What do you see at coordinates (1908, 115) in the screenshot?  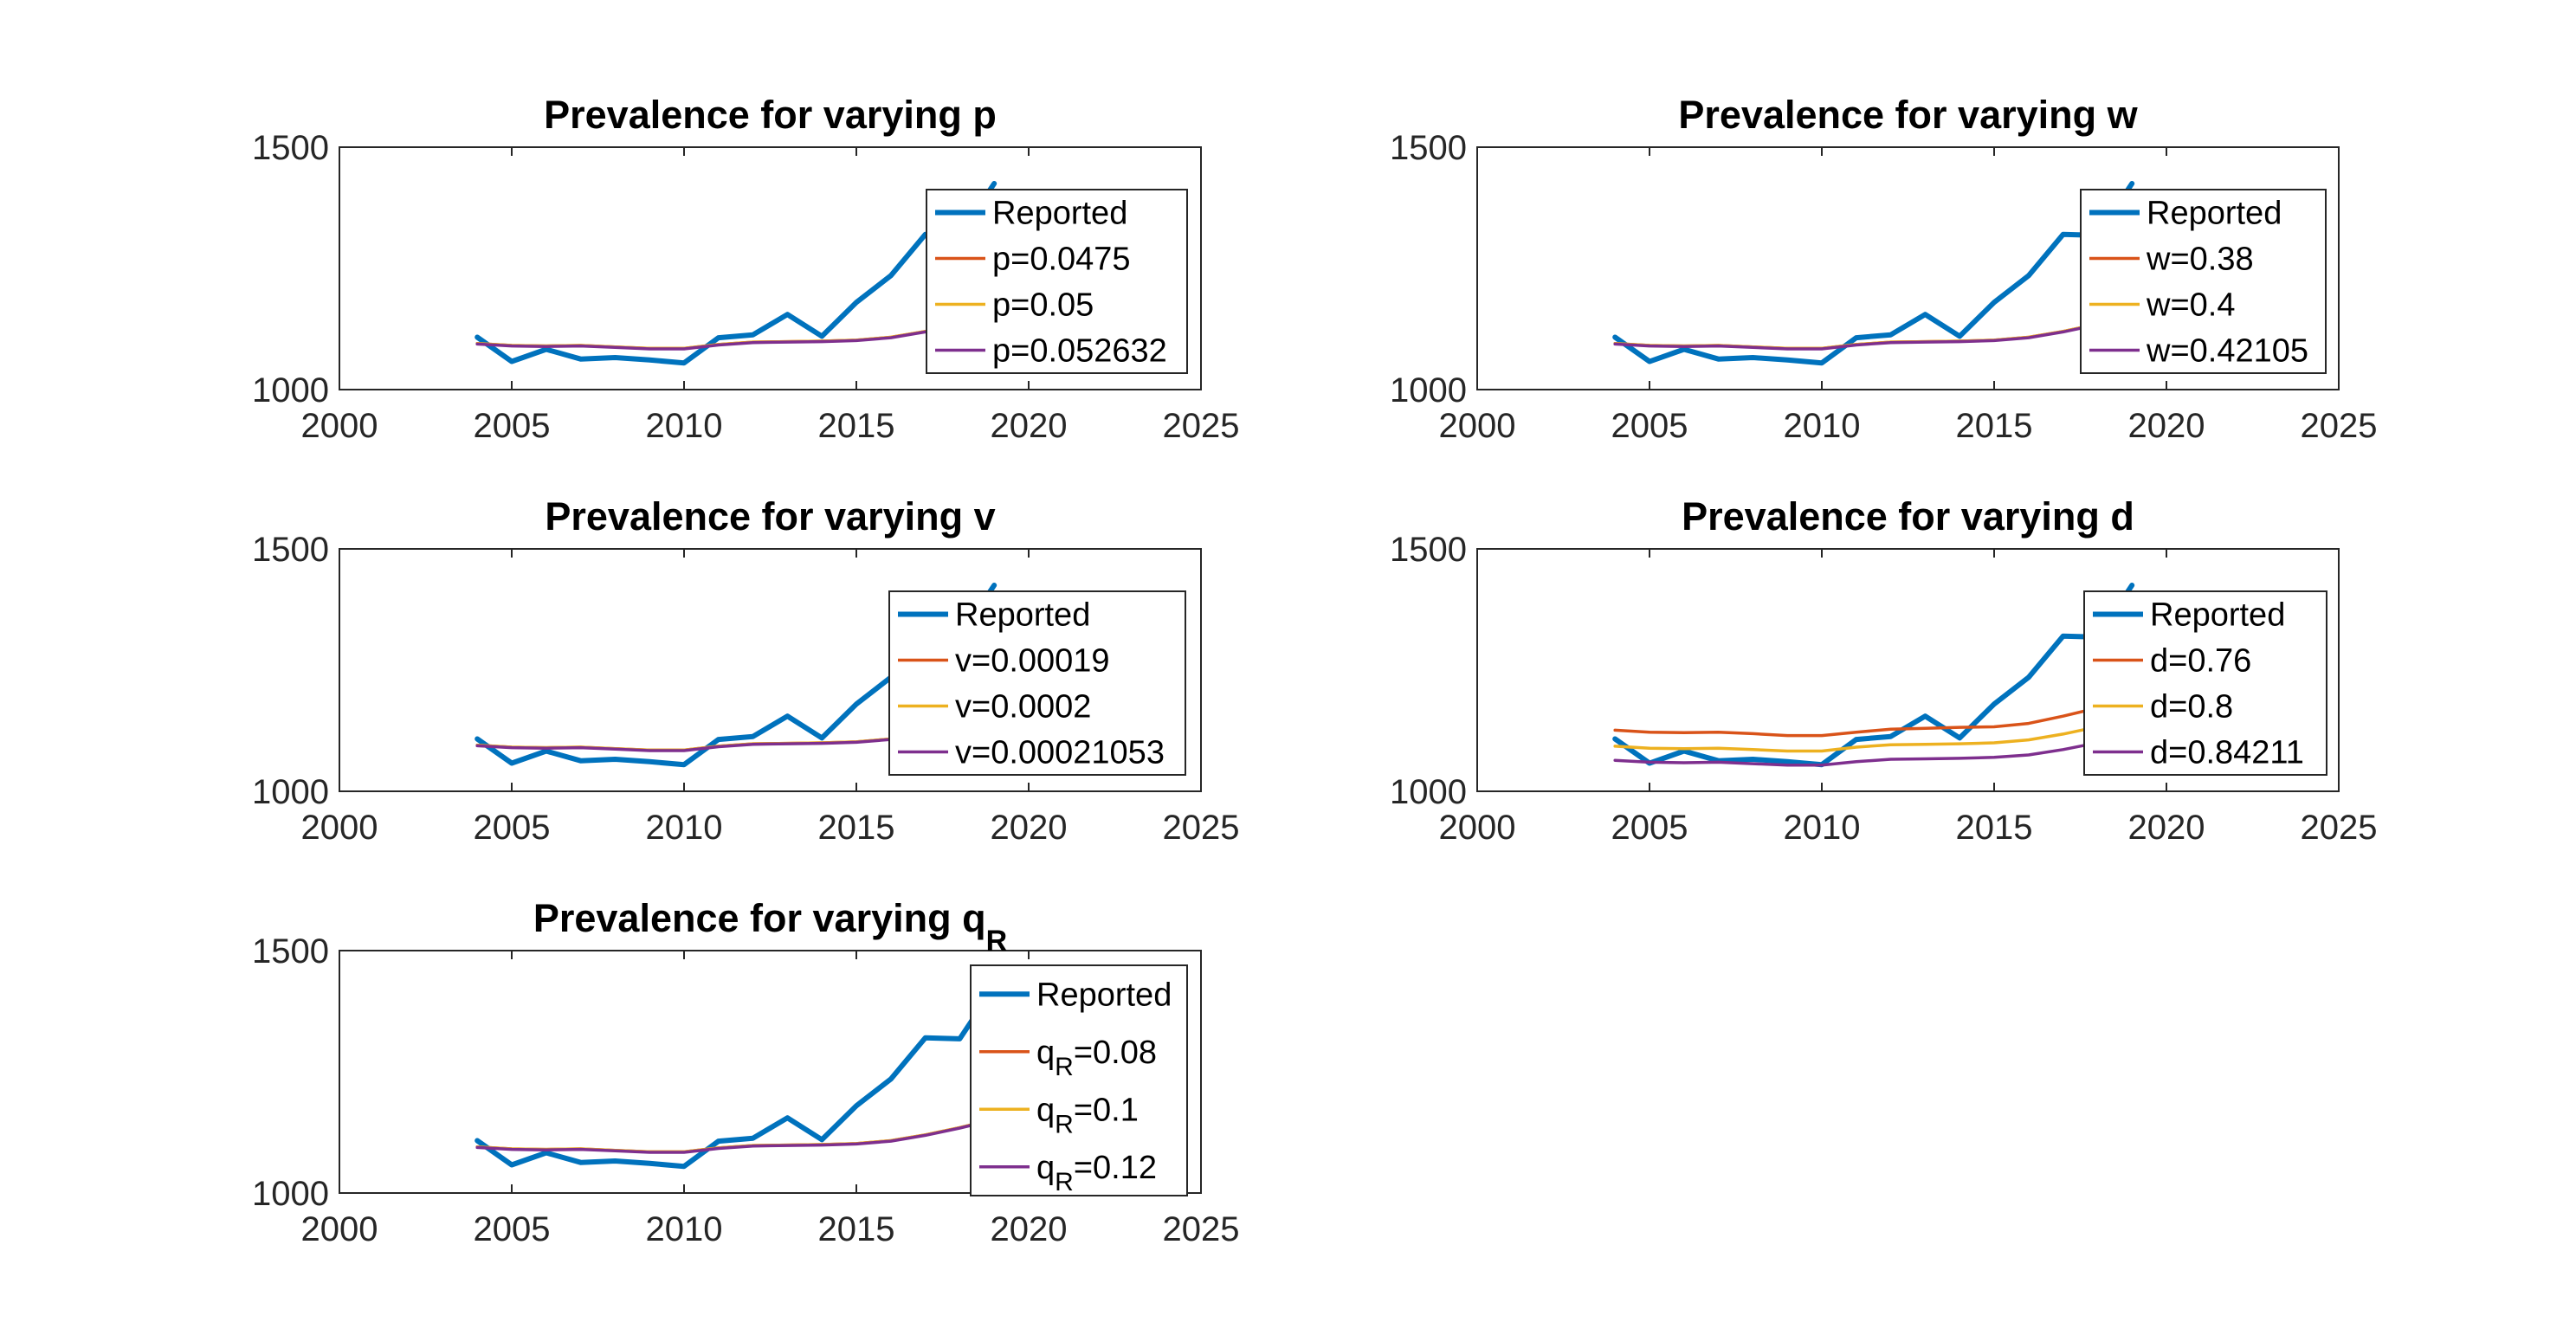 I see `chart-title: Prevalence for varying w` at bounding box center [1908, 115].